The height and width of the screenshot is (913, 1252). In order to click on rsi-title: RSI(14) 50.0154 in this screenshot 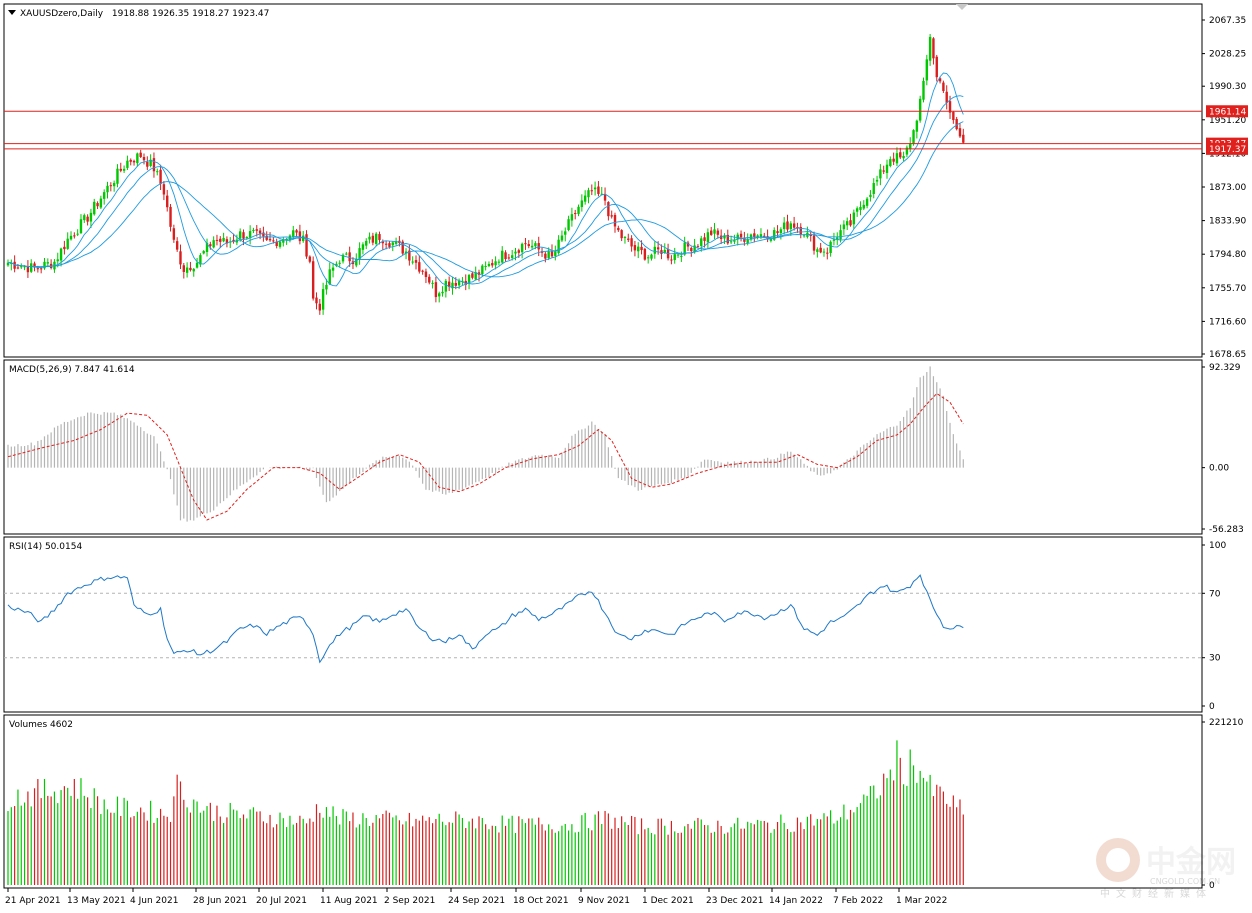, I will do `click(45, 547)`.